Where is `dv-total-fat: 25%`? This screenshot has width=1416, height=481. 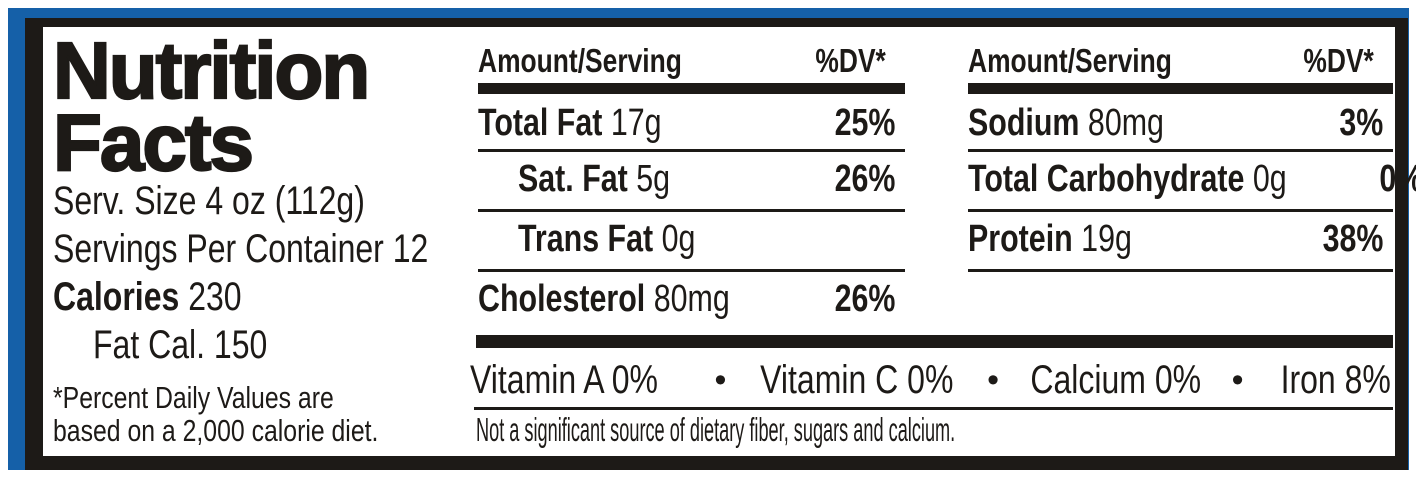 dv-total-fat: 25% is located at coordinates (865, 122).